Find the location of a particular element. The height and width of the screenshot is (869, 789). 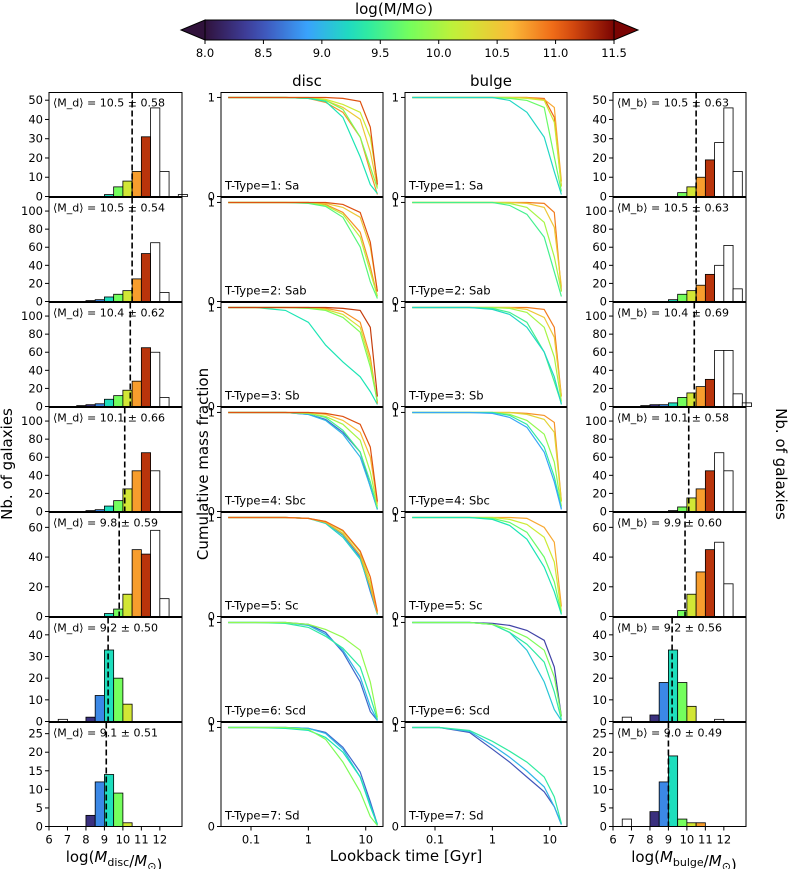

ttype-label: T-Type=1: Sa is located at coordinates (261, 186).